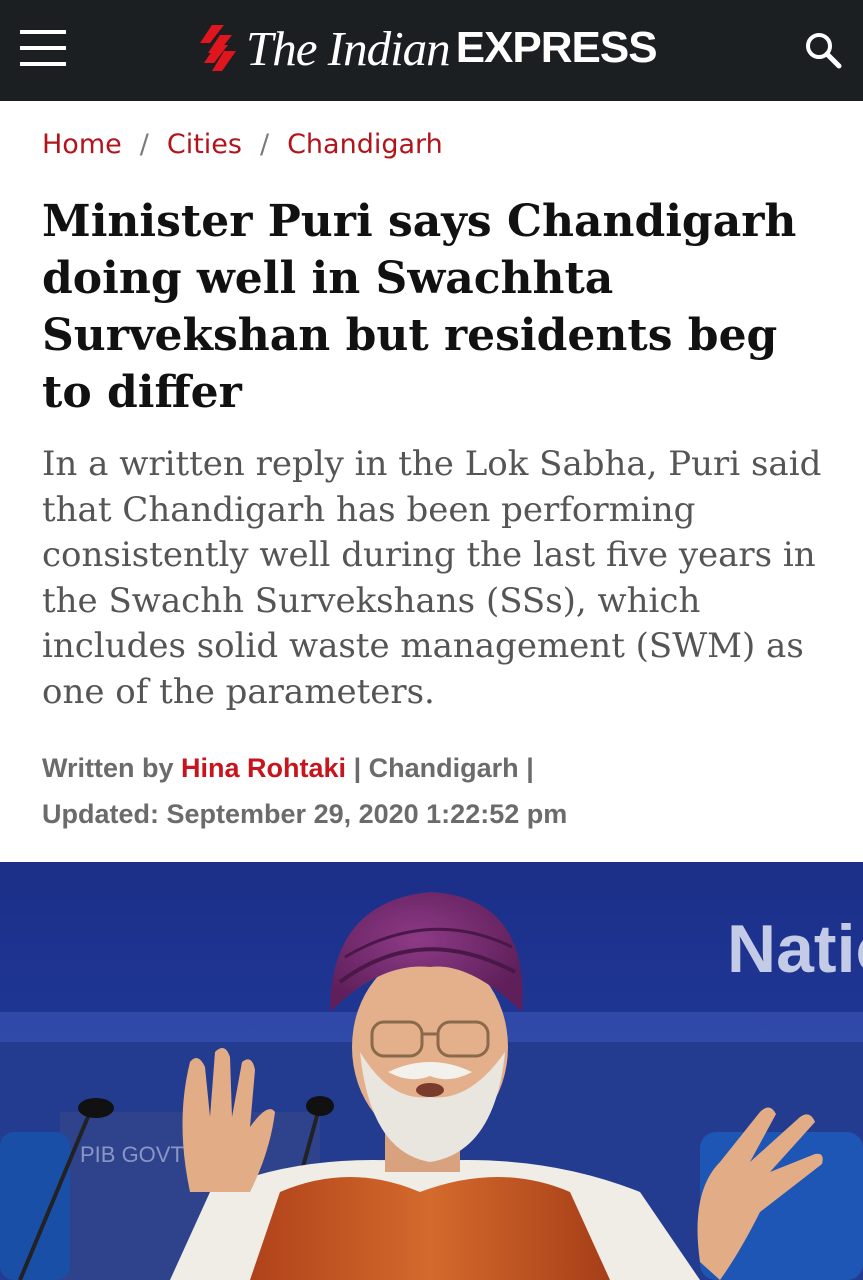 Image resolution: width=863 pixels, height=1280 pixels. What do you see at coordinates (556, 47) in the screenshot?
I see `logo-text-express: EXPRESS` at bounding box center [556, 47].